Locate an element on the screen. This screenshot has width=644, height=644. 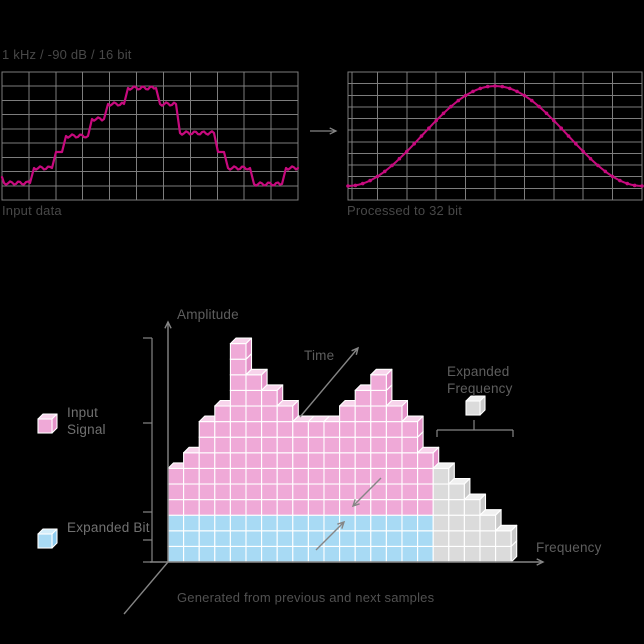
flow-arrow-icon is located at coordinates (324, 131).